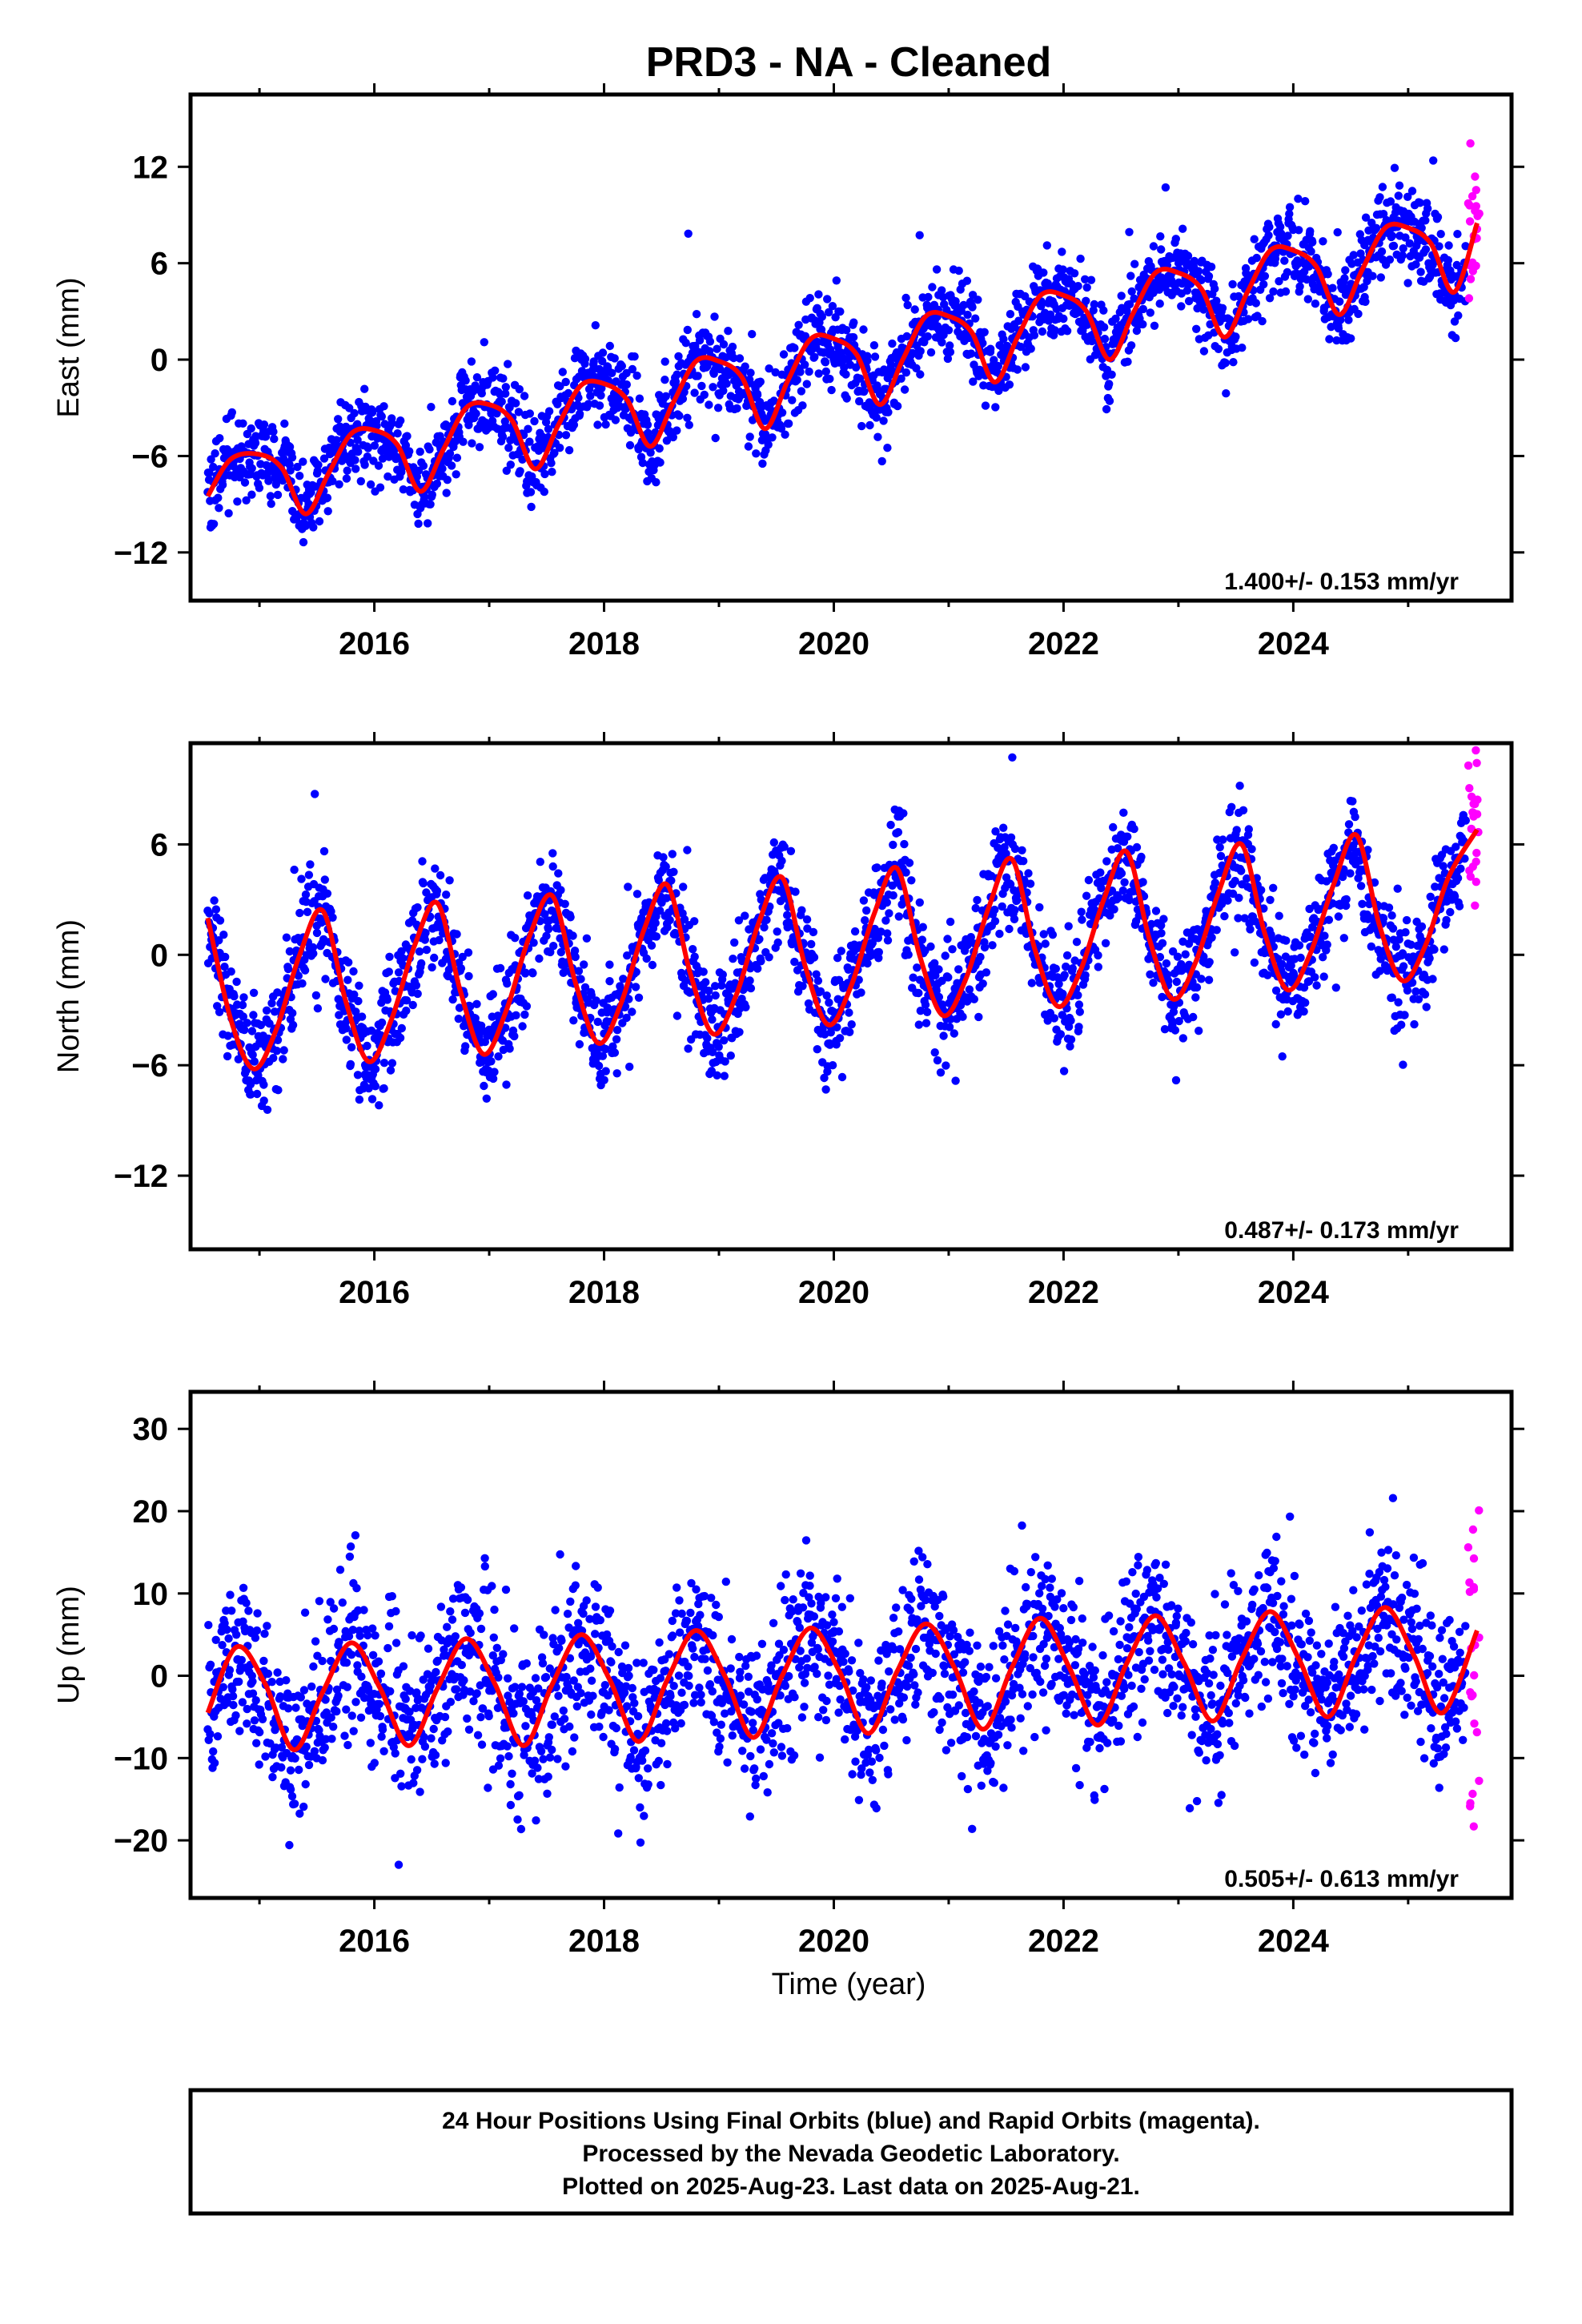  I want to click on north-fit-line, so click(843, 950).